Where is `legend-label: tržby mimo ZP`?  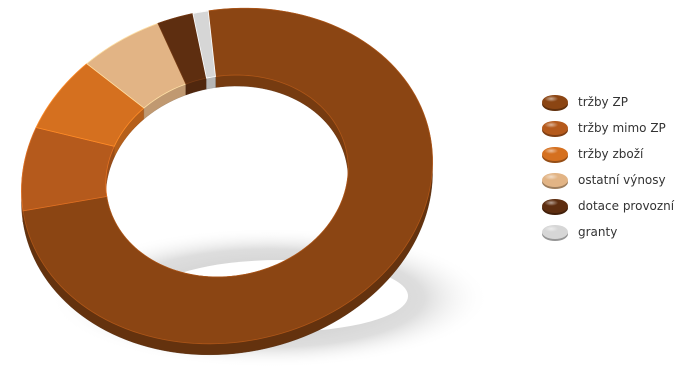
legend-label: tržby mimo ZP is located at coordinates (622, 128).